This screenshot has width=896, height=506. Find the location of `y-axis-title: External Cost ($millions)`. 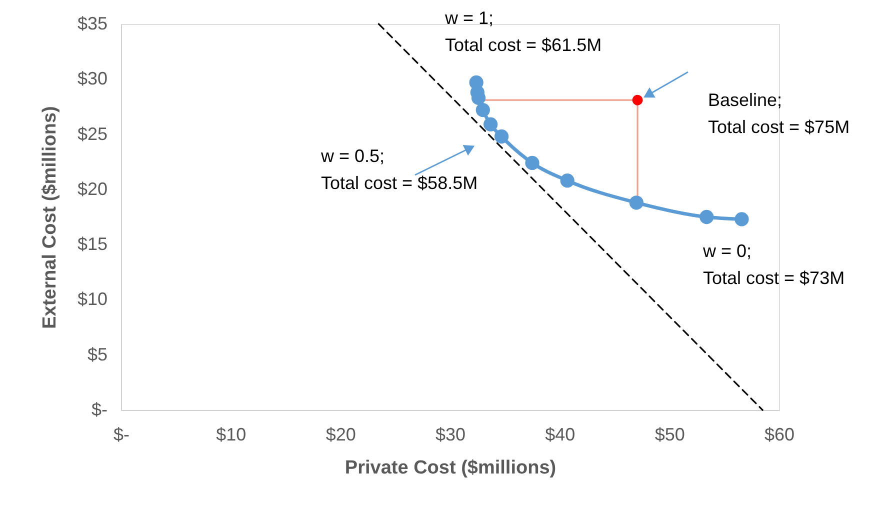

y-axis-title: External Cost ($millions) is located at coordinates (49, 217).